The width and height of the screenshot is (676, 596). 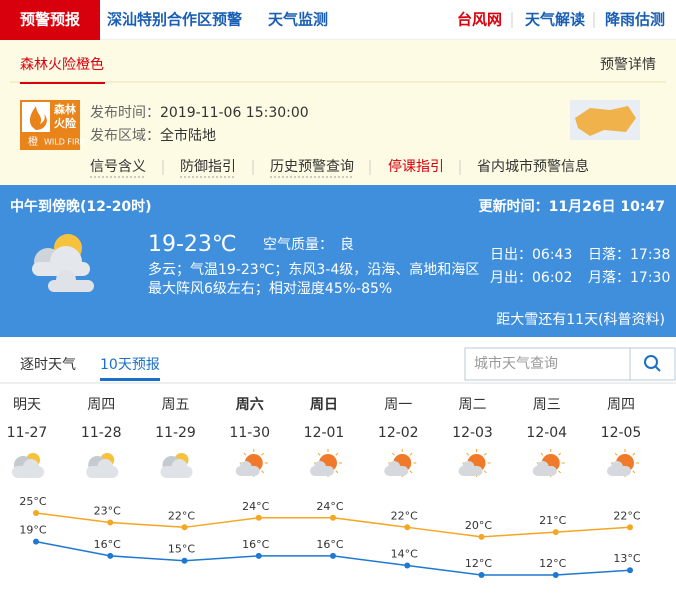 What do you see at coordinates (62, 64) in the screenshot?
I see `alert-tab: 森林火险橙色` at bounding box center [62, 64].